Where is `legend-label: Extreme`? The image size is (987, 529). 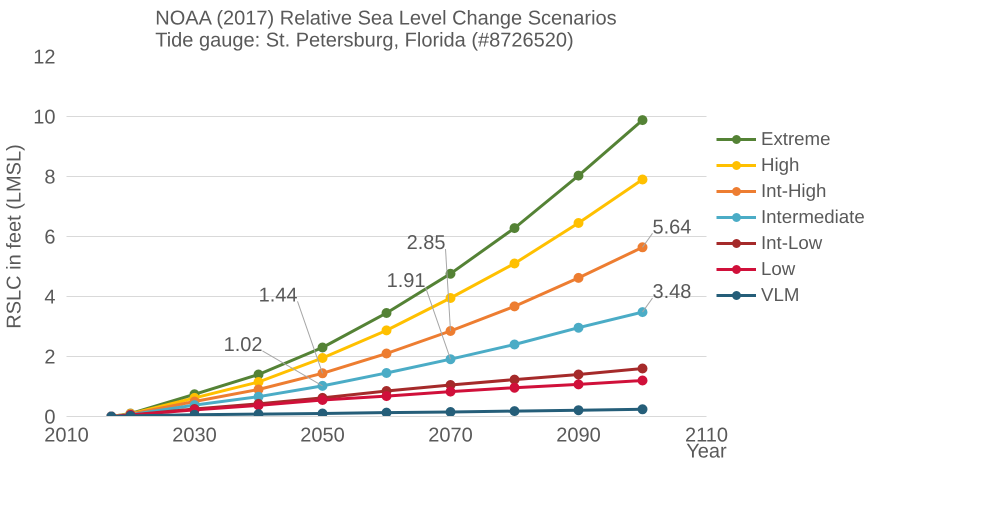
legend-label: Extreme is located at coordinates (795, 139).